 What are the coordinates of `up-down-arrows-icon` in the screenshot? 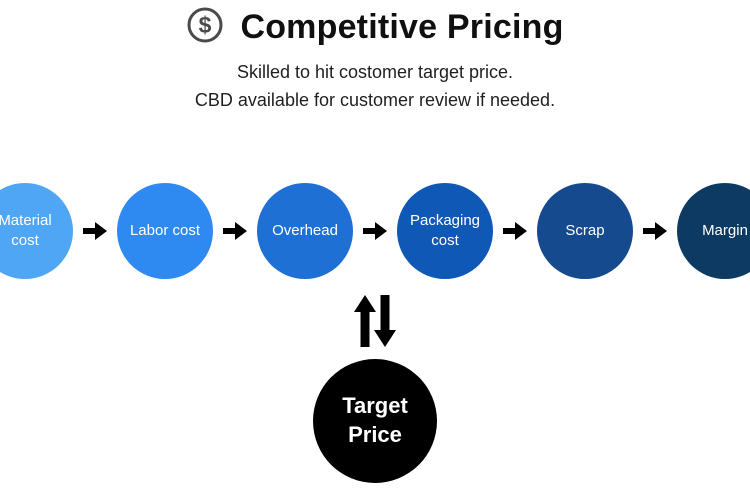 It's located at (375, 320).